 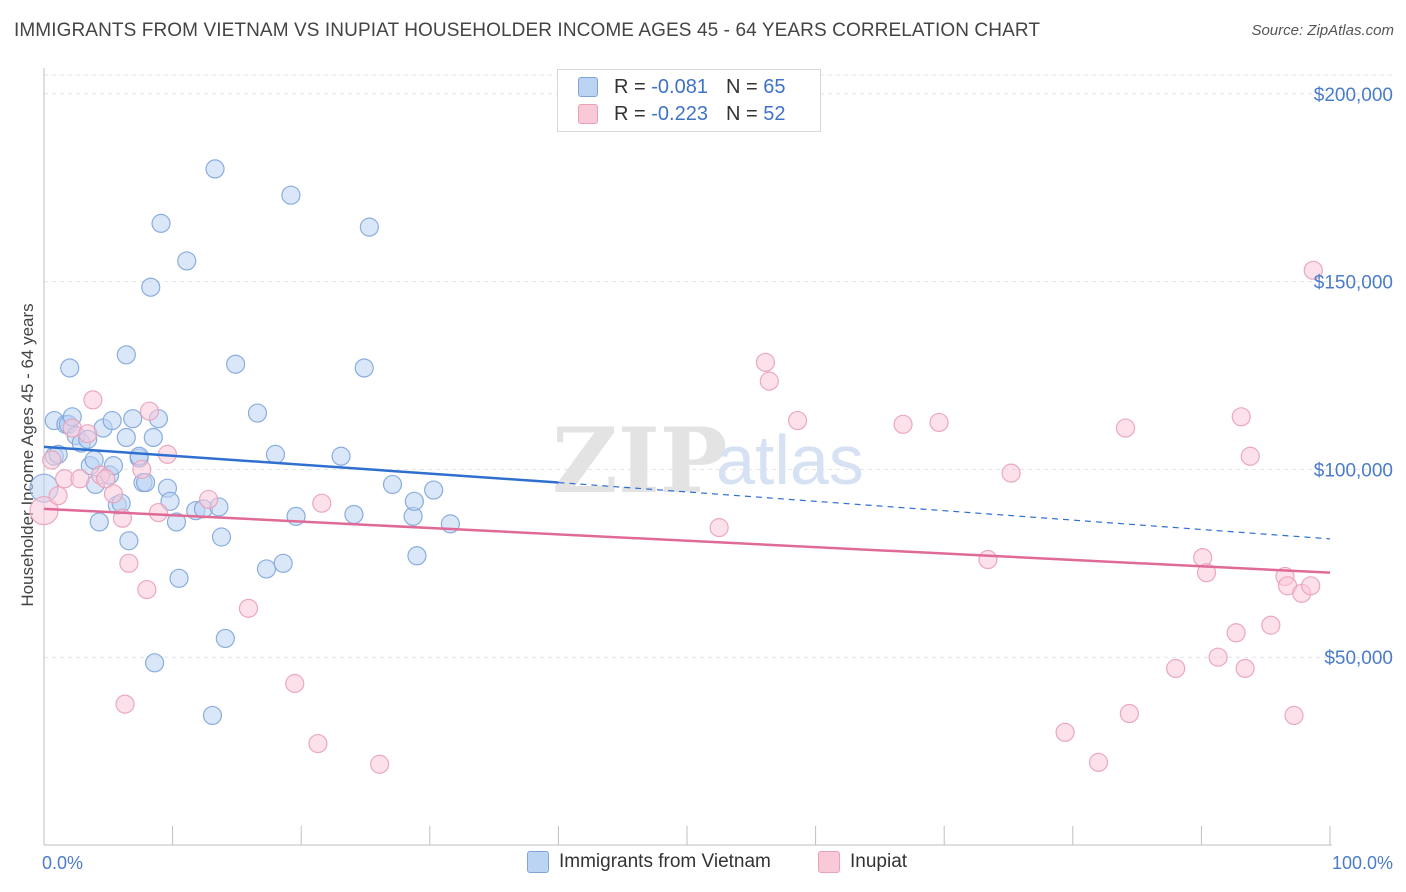 What do you see at coordinates (1322, 30) in the screenshot?
I see `source-label: Source: ZipAtlas.com` at bounding box center [1322, 30].